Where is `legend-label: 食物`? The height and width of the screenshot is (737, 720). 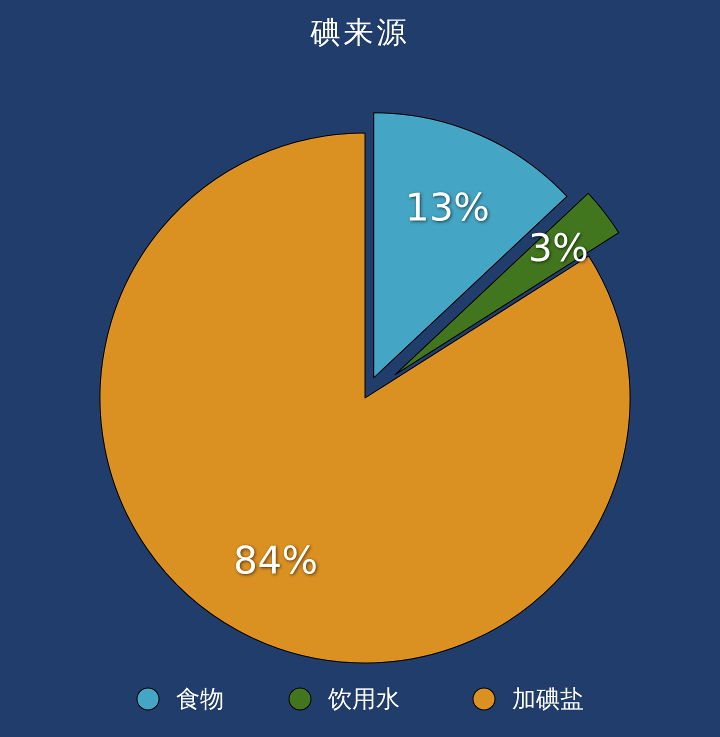
legend-label: 食物 is located at coordinates (200, 699).